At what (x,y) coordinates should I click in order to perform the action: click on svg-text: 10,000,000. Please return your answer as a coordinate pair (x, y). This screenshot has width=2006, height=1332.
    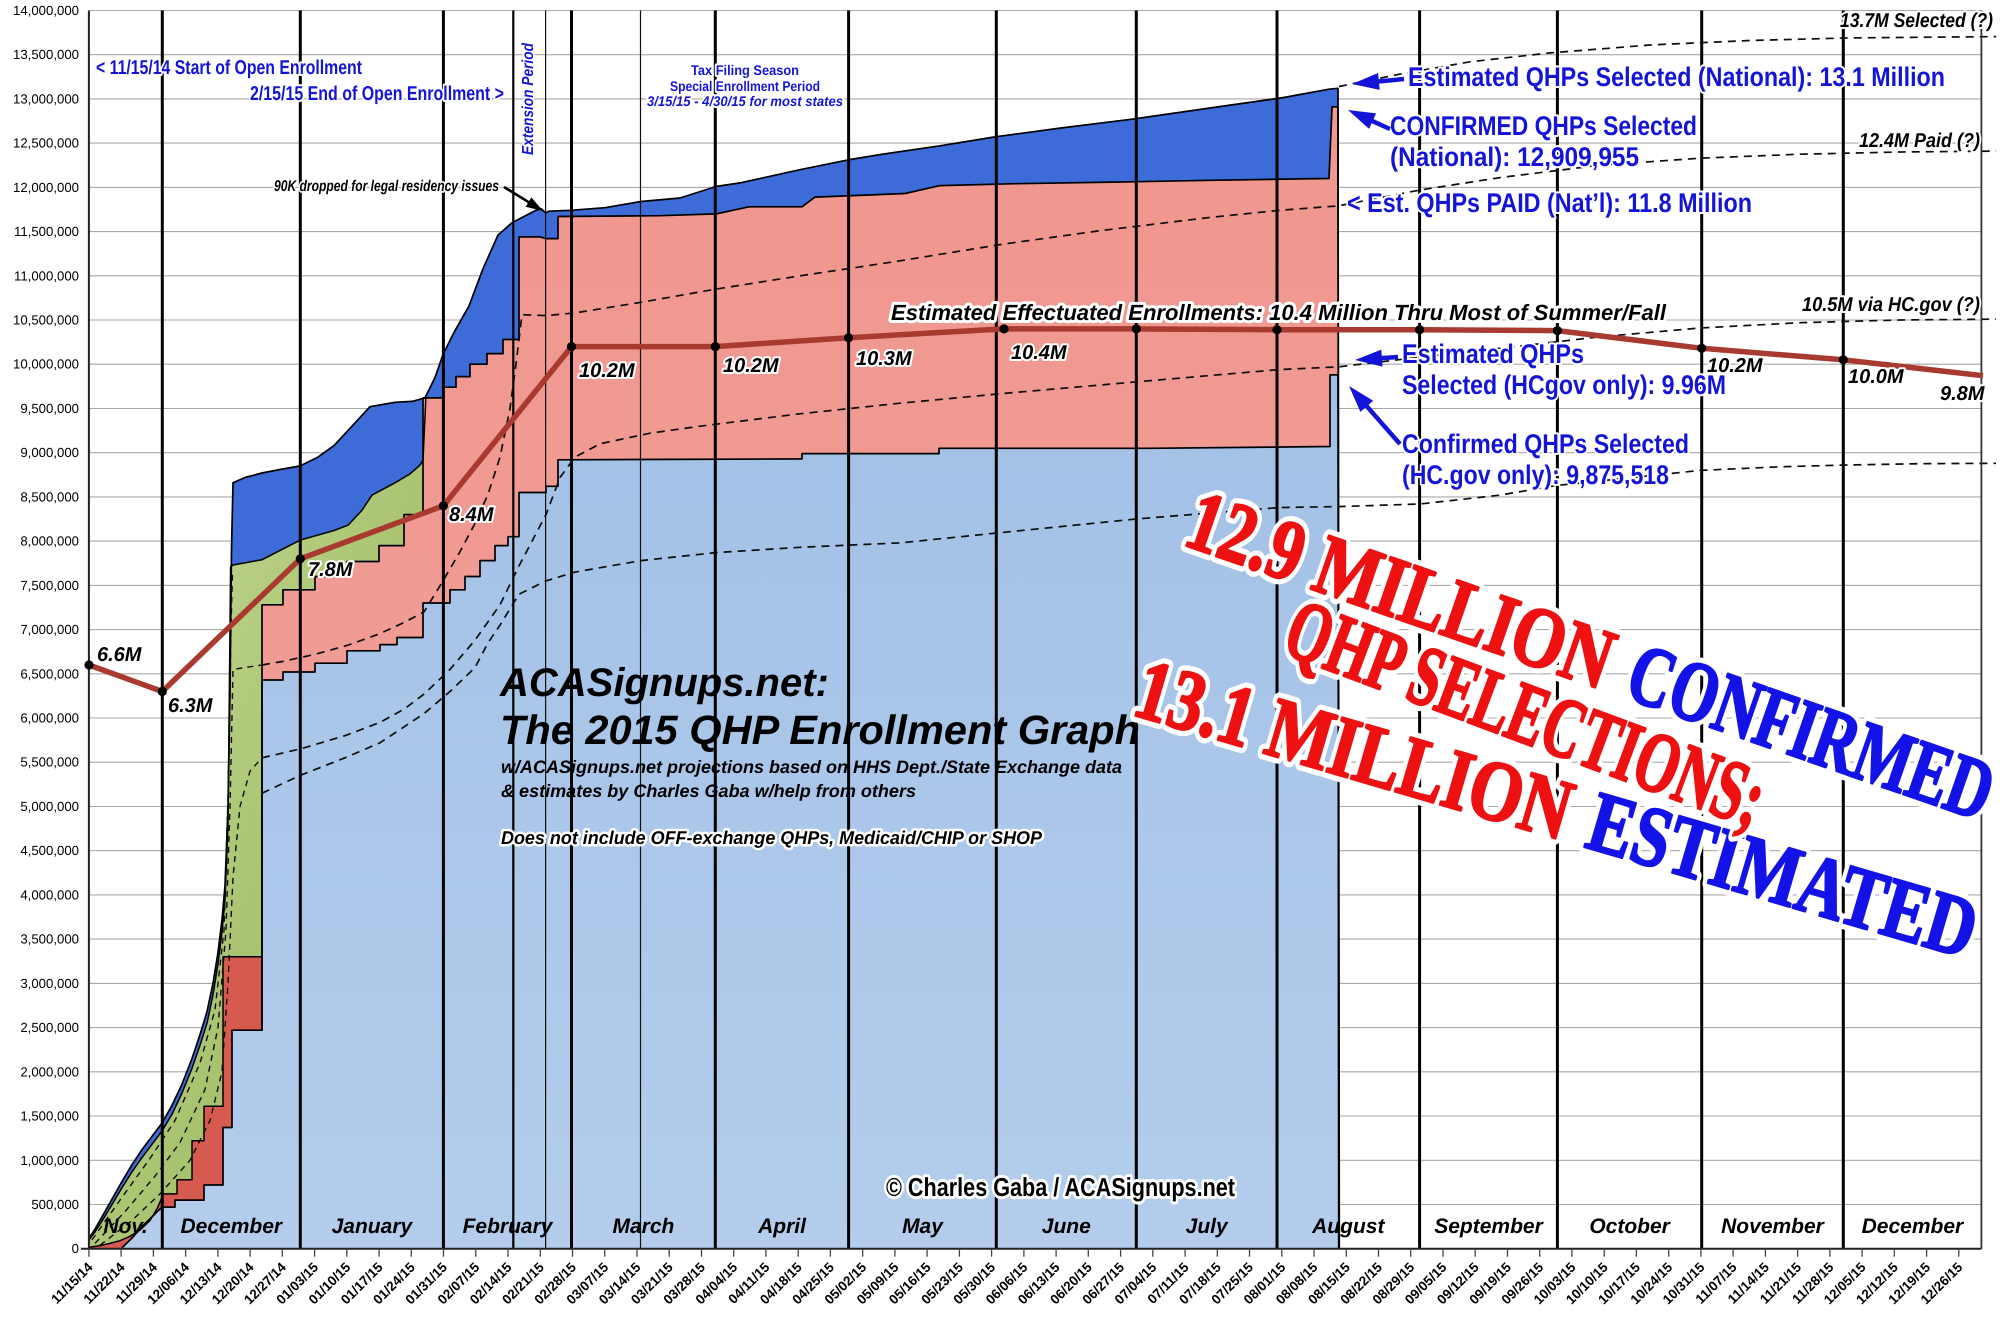
    Looking at the image, I should click on (46, 364).